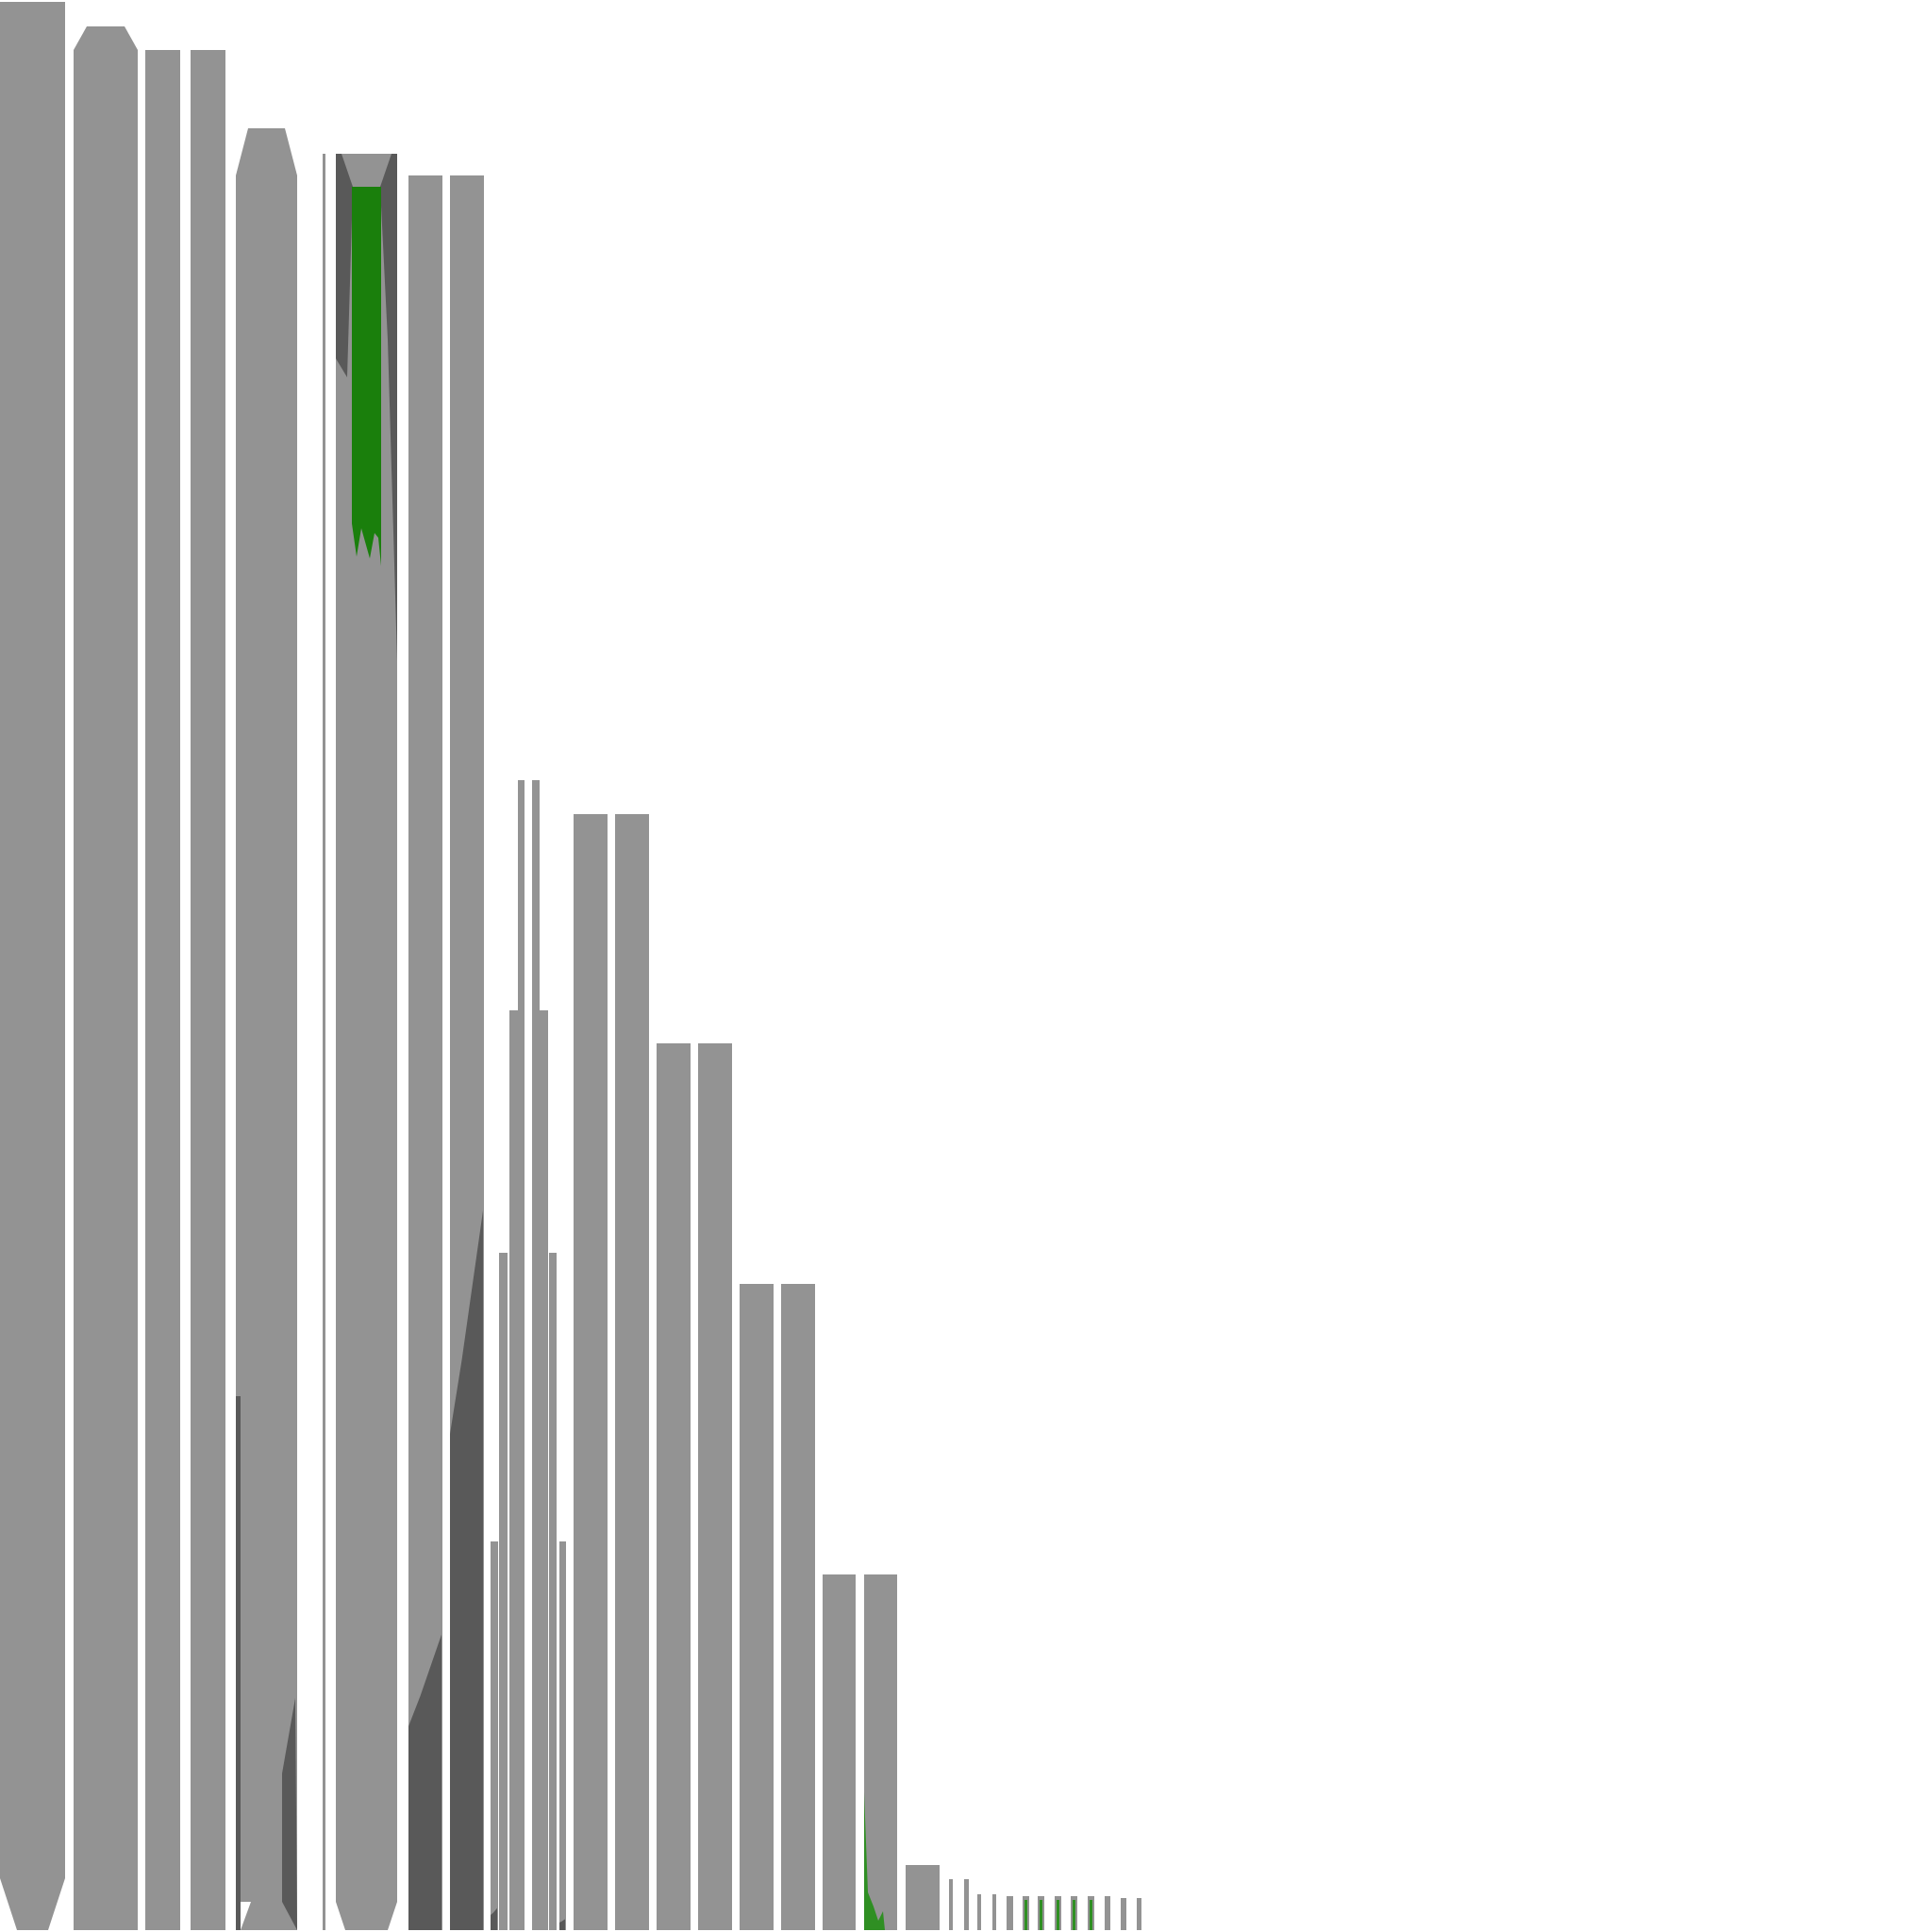  I want to click on bar-shade-right, so click(290, 1814).